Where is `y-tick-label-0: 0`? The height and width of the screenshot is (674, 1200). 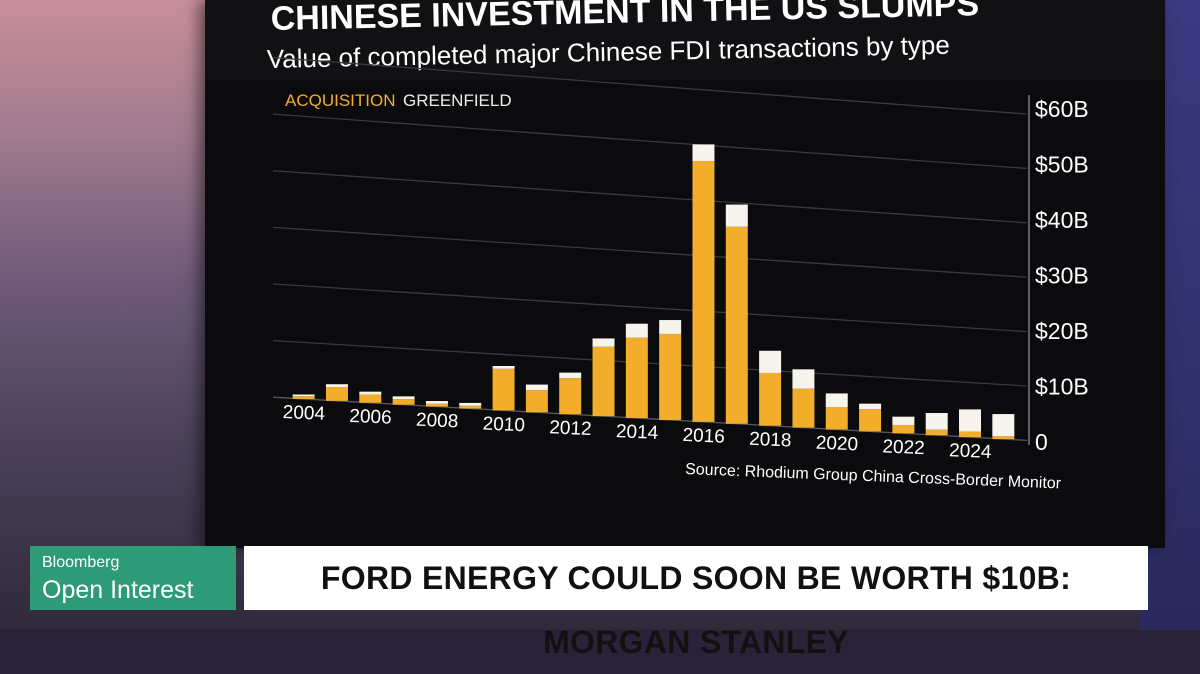 y-tick-label-0: 0 is located at coordinates (1041, 442).